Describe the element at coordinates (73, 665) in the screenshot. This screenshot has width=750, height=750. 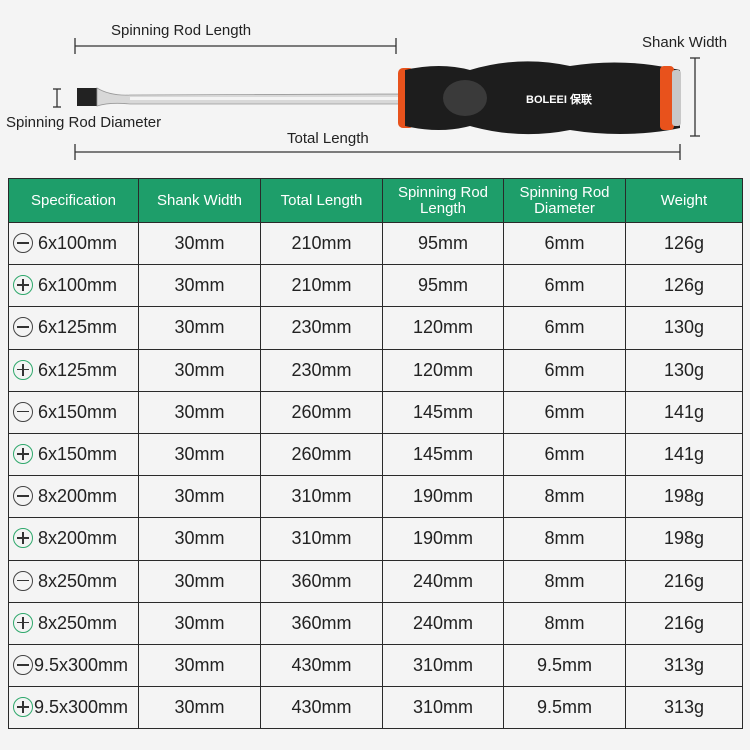
I see `spec-cell: 9.5x300mm` at that location.